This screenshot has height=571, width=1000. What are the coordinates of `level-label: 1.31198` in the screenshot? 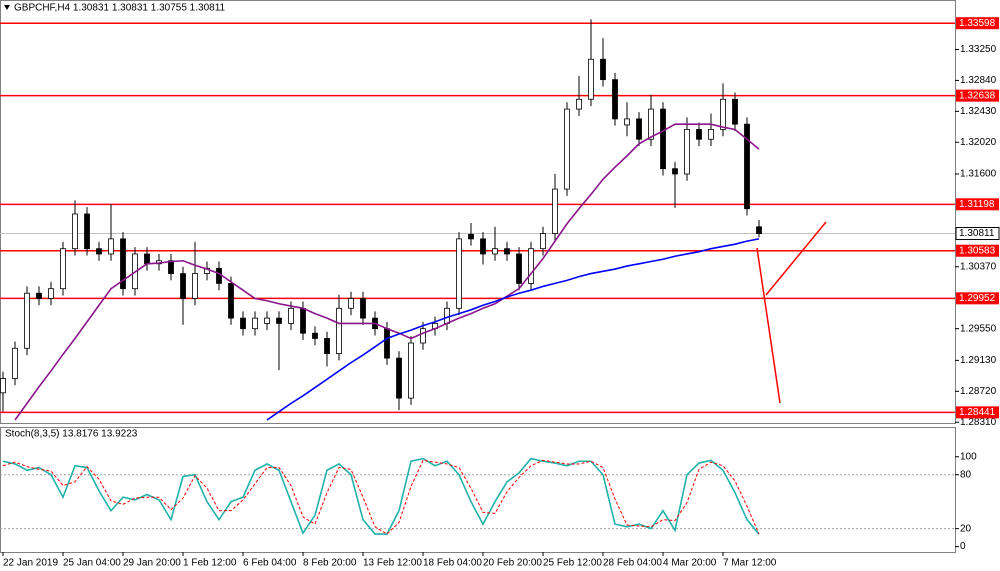 It's located at (977, 204).